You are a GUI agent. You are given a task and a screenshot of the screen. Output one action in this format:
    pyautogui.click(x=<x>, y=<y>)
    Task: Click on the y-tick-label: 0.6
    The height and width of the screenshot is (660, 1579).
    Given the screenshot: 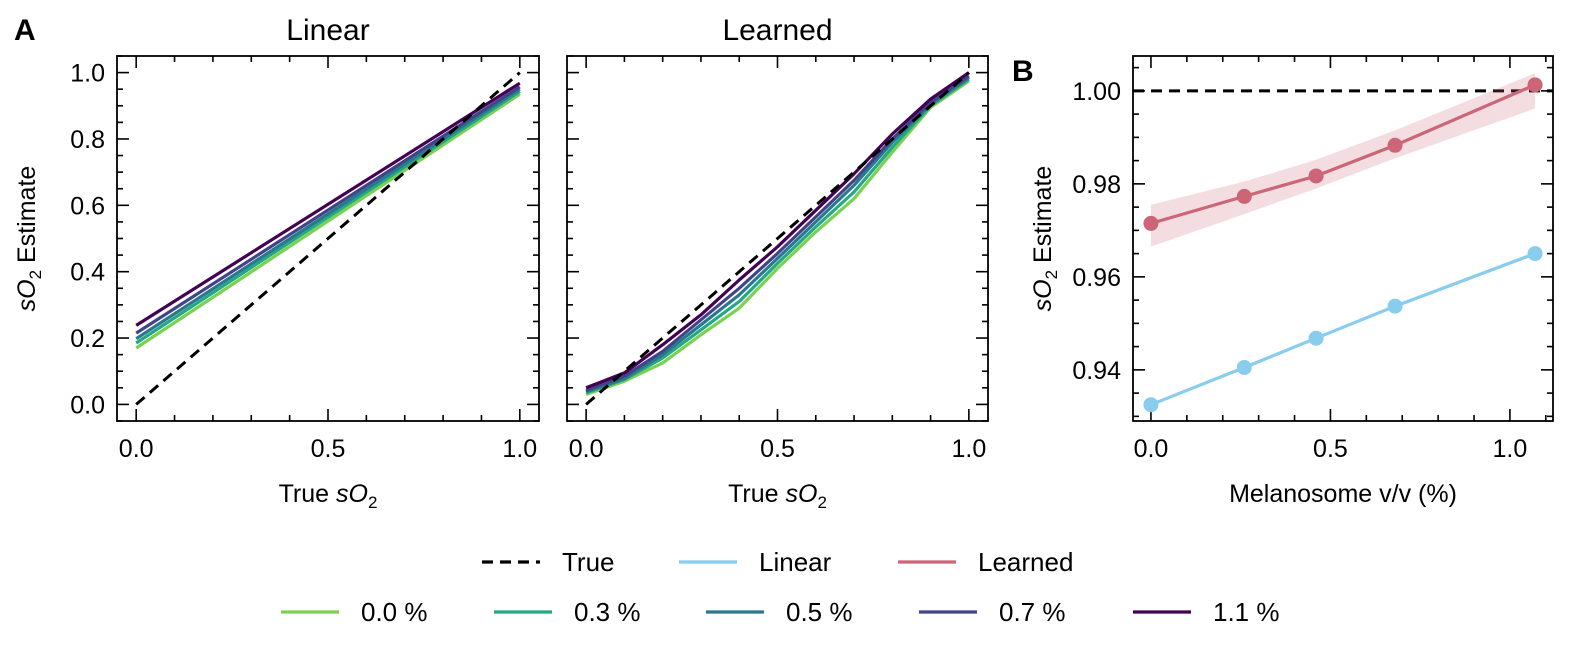 What is the action you would take?
    pyautogui.click(x=87, y=206)
    